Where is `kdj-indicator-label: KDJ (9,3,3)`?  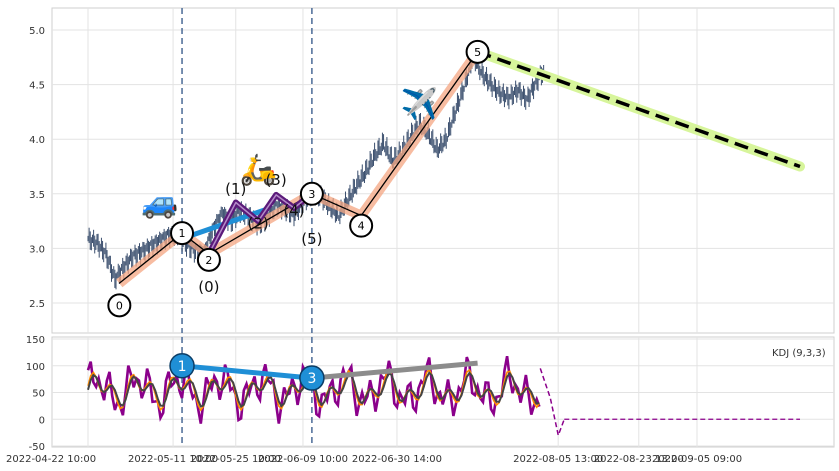
kdj-indicator-label: KDJ (9,3,3) is located at coordinates (799, 353).